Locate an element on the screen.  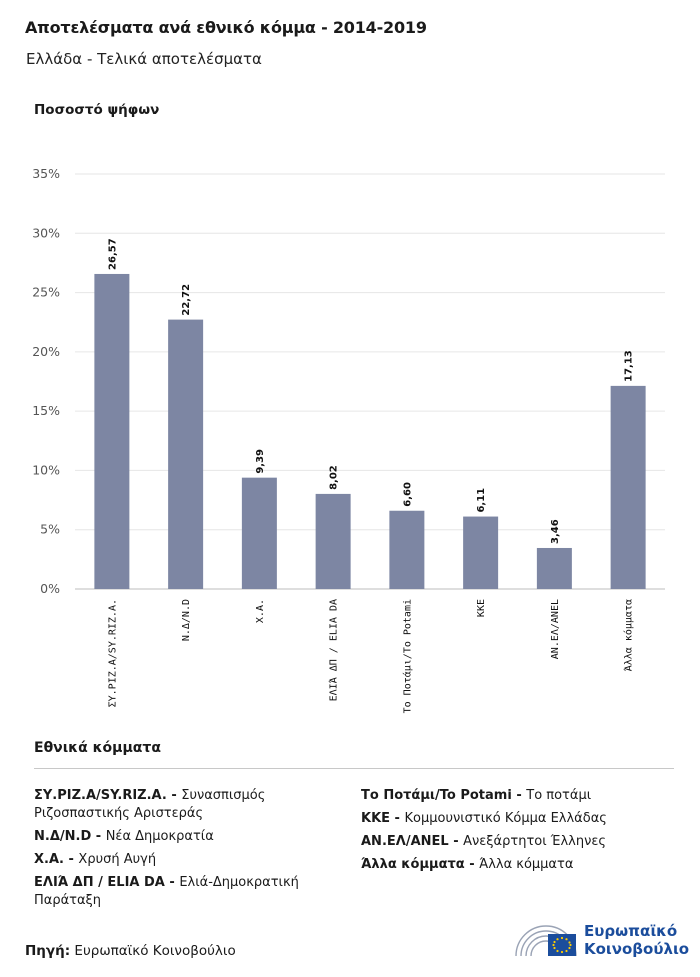
legend-item: Χ.Α. - Χρυσή Αυγή is located at coordinates (193, 860).